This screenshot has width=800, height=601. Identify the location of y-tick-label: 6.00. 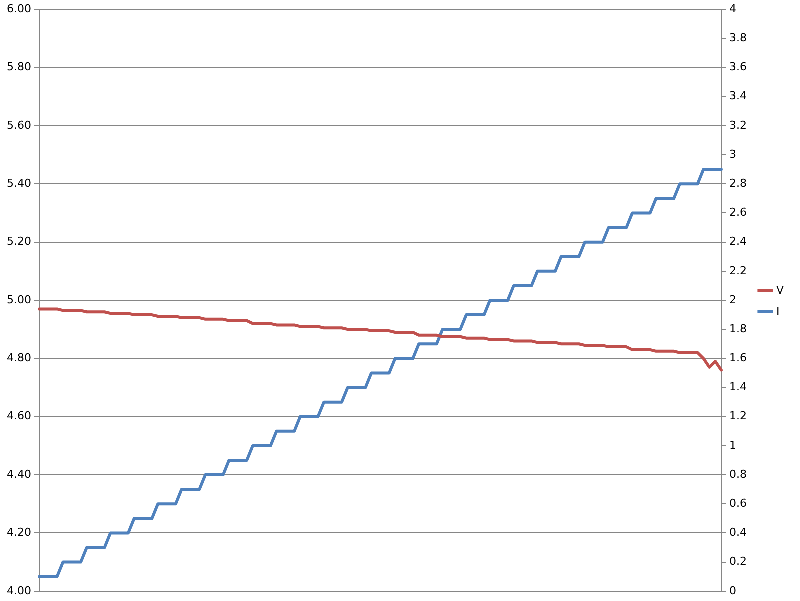
(19, 9).